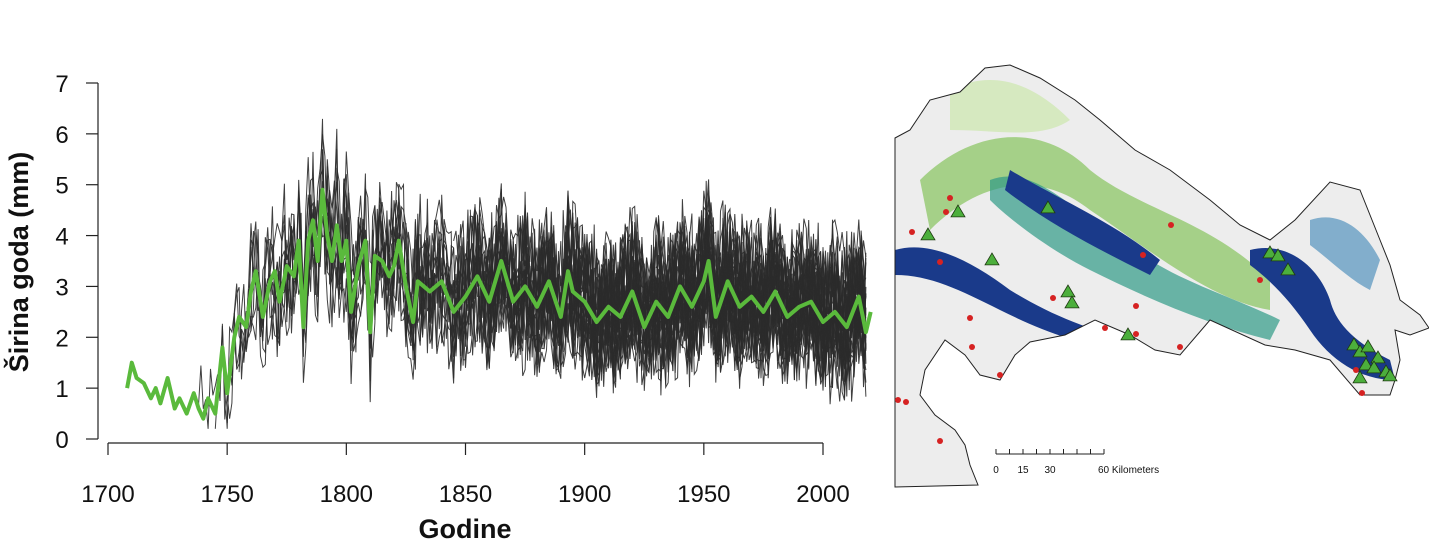 The height and width of the screenshot is (542, 1429). What do you see at coordinates (1010, 106) in the screenshot?
I see `map-pale-green-zone` at bounding box center [1010, 106].